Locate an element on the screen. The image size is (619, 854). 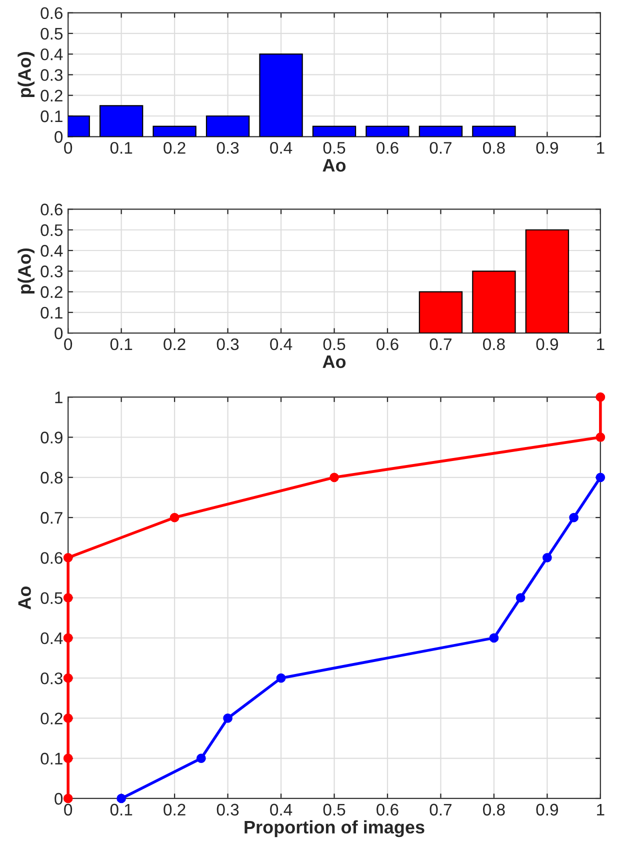
y-axis-title: Ao is located at coordinates (24, 598).